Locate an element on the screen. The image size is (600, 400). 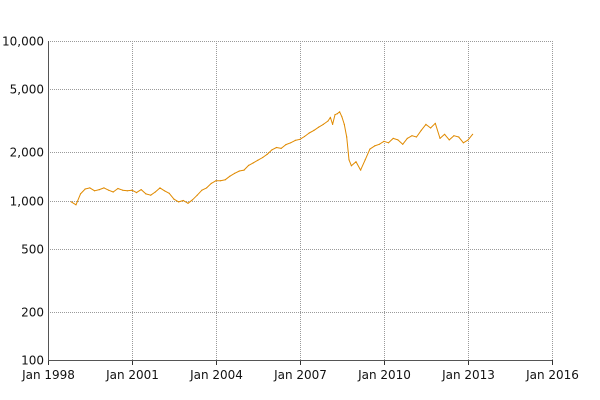
y-tick-label: 200 is located at coordinates (32, 313).